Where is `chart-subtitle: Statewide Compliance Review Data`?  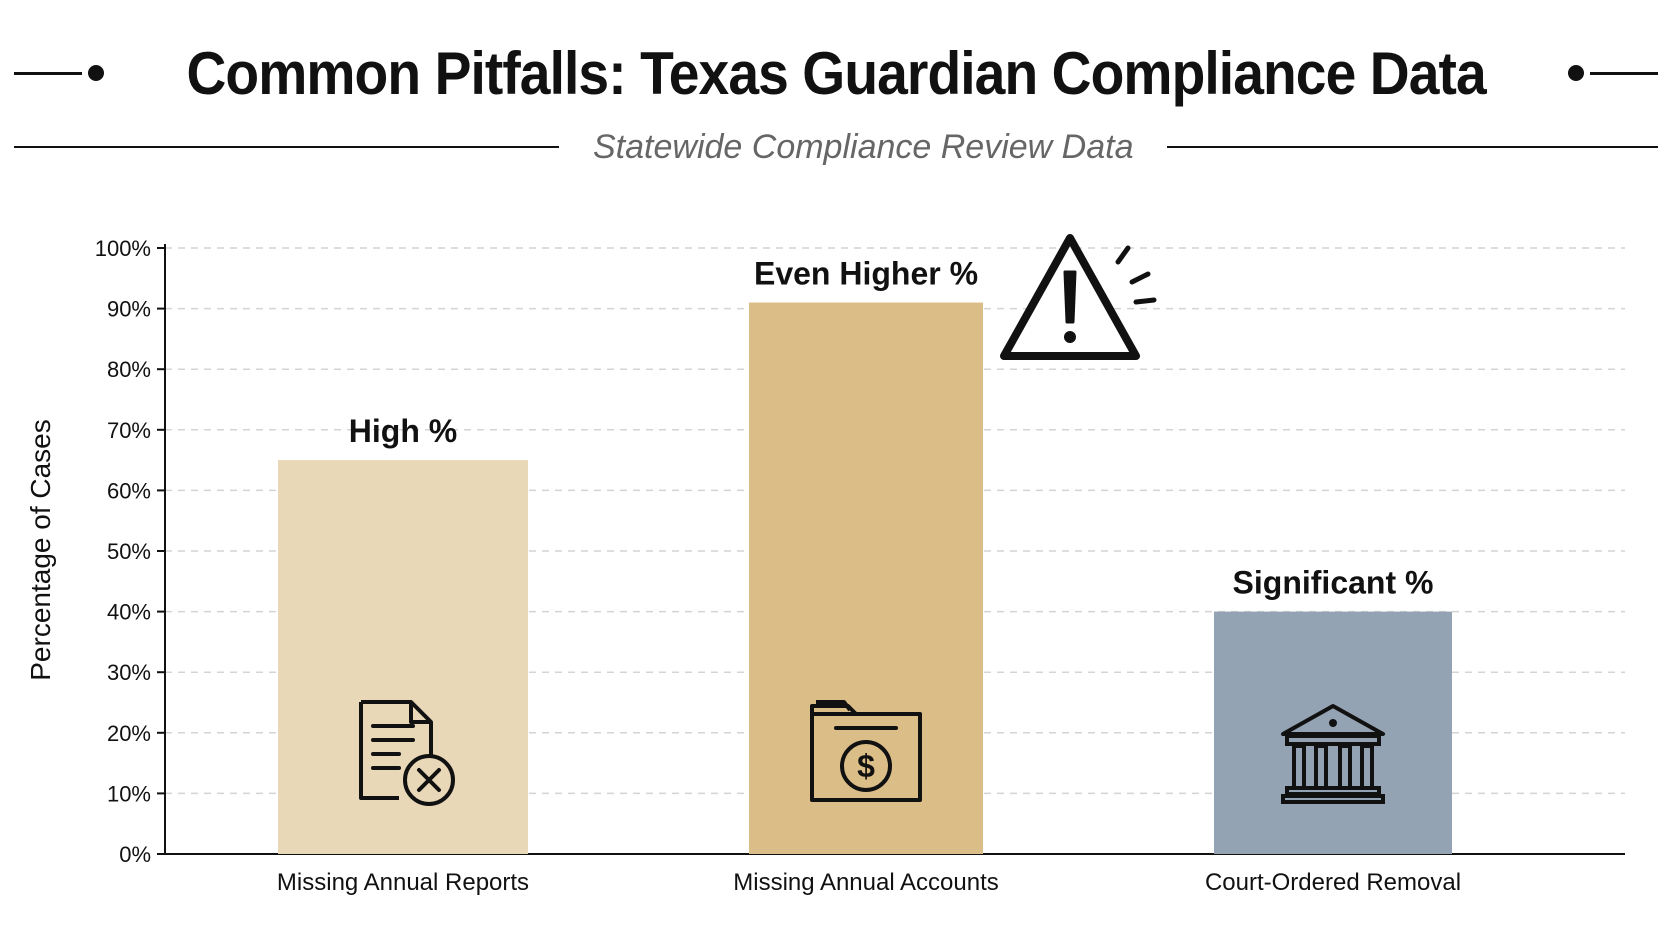 chart-subtitle: Statewide Compliance Review Data is located at coordinates (863, 146).